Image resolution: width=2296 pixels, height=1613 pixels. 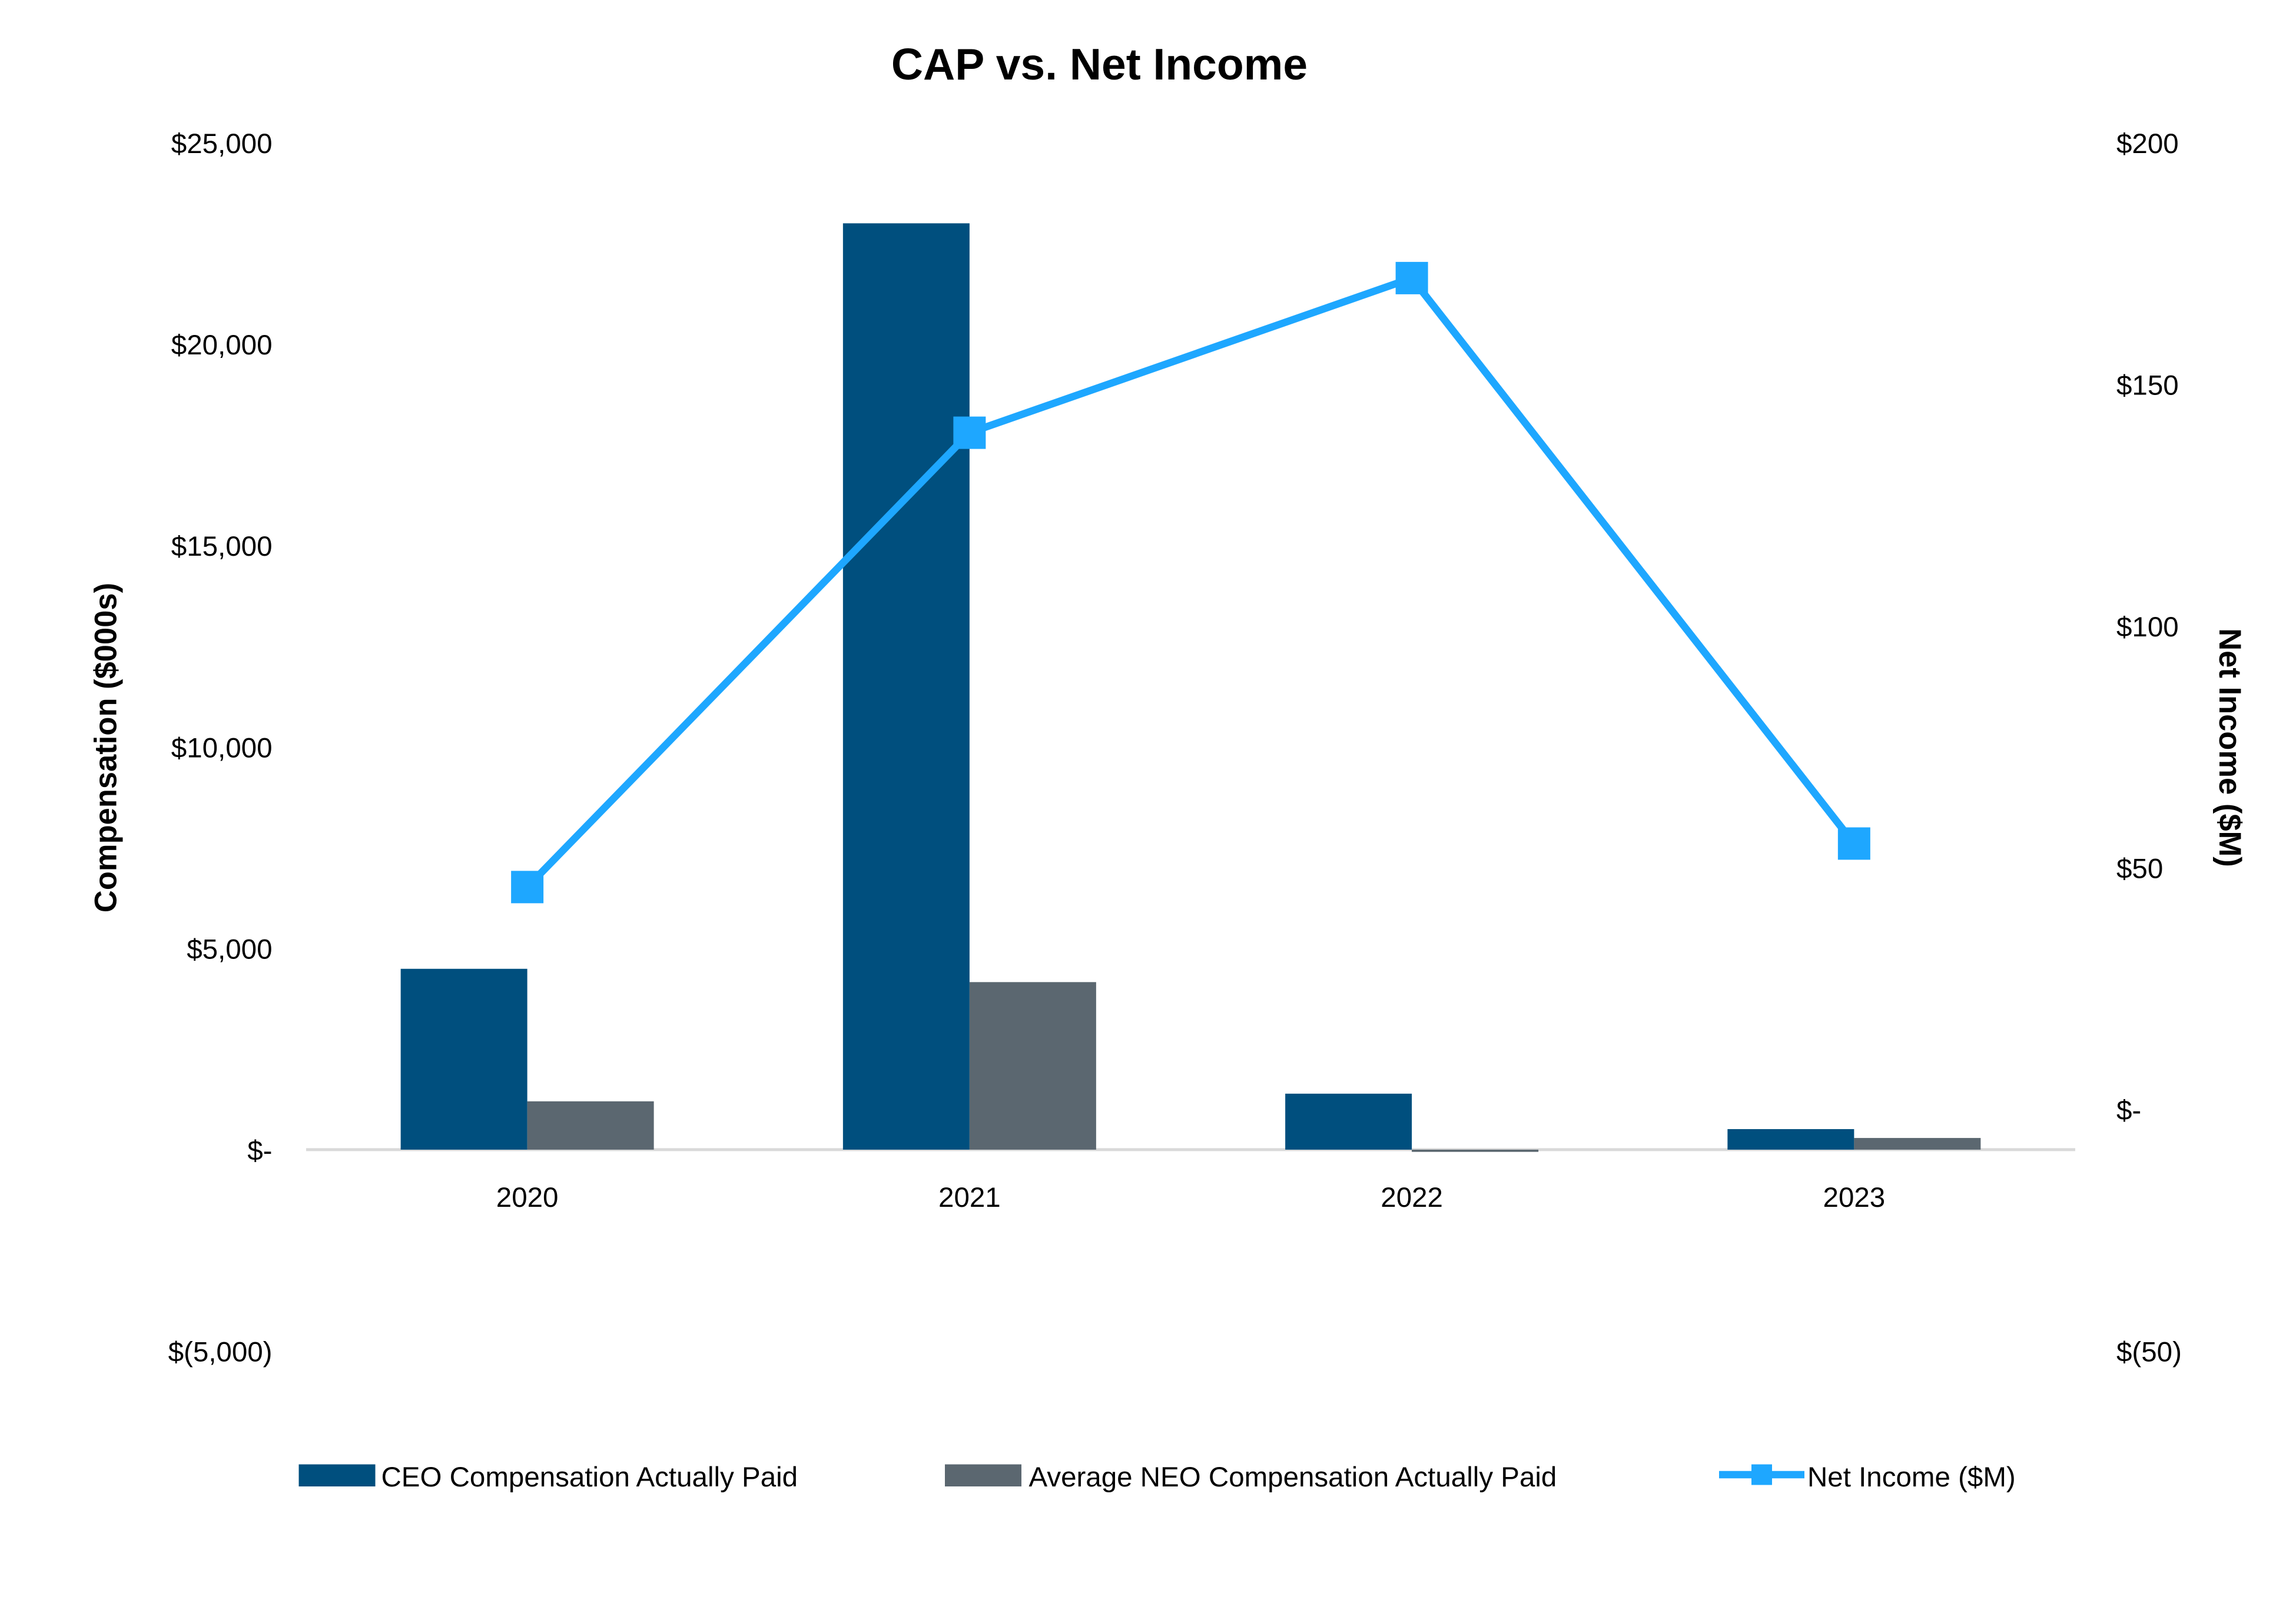 I want to click on legend-label-neo: Average NEO Compensation Actually Paid, so click(x=1293, y=1477).